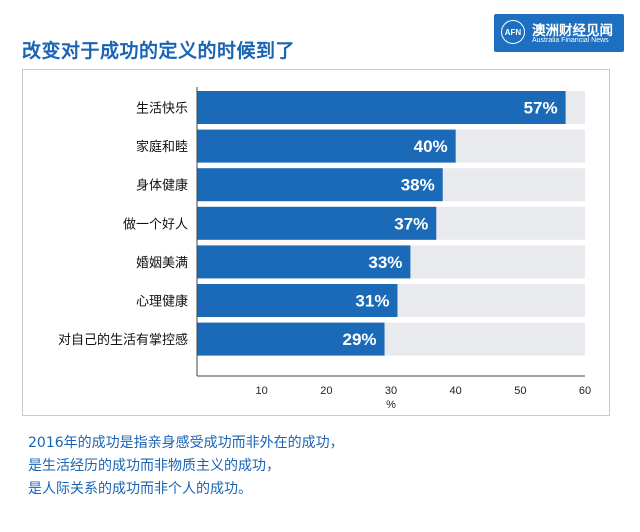 This screenshot has width=640, height=532. I want to click on brand-logo: AFN 澳洲财经见闻 Australia Financial News, so click(559, 33).